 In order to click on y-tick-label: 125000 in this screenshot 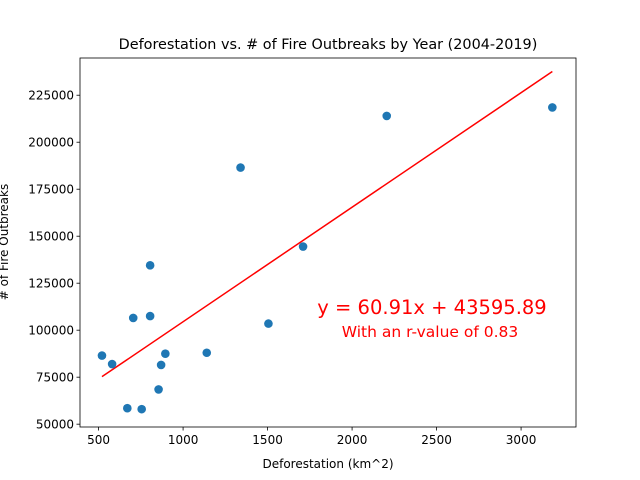, I will do `click(51, 283)`.